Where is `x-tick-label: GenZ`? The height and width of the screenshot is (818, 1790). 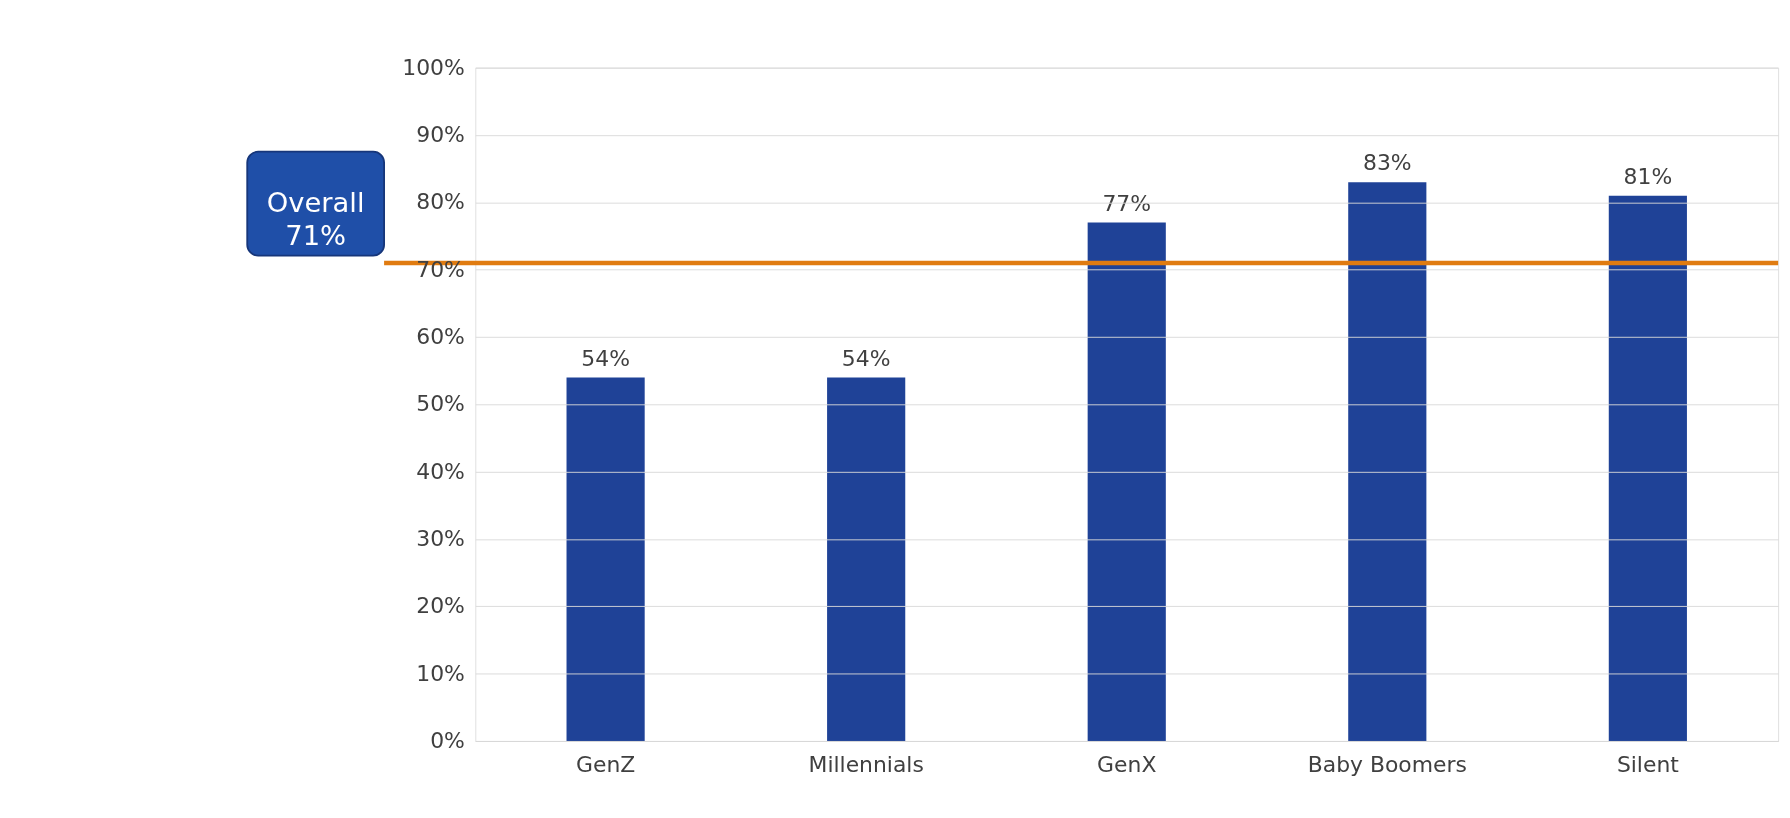 x-tick-label: GenZ is located at coordinates (605, 764).